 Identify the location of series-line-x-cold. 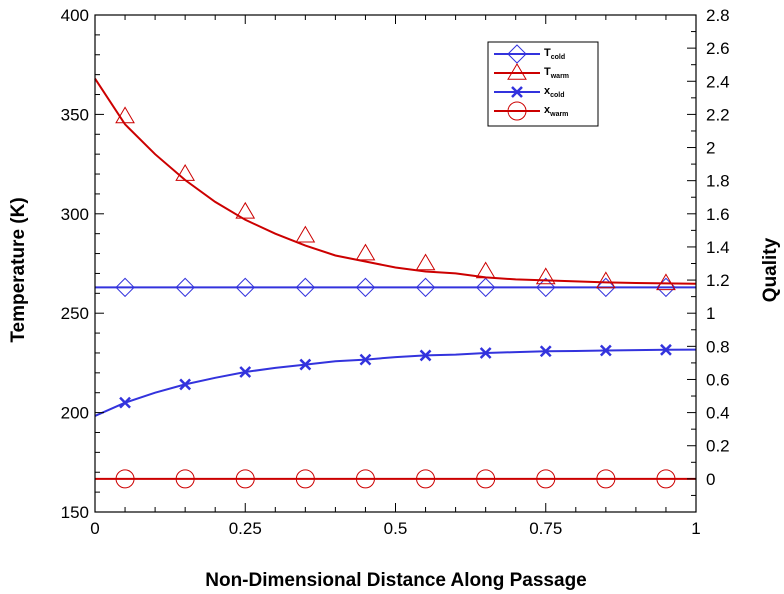
(395, 382).